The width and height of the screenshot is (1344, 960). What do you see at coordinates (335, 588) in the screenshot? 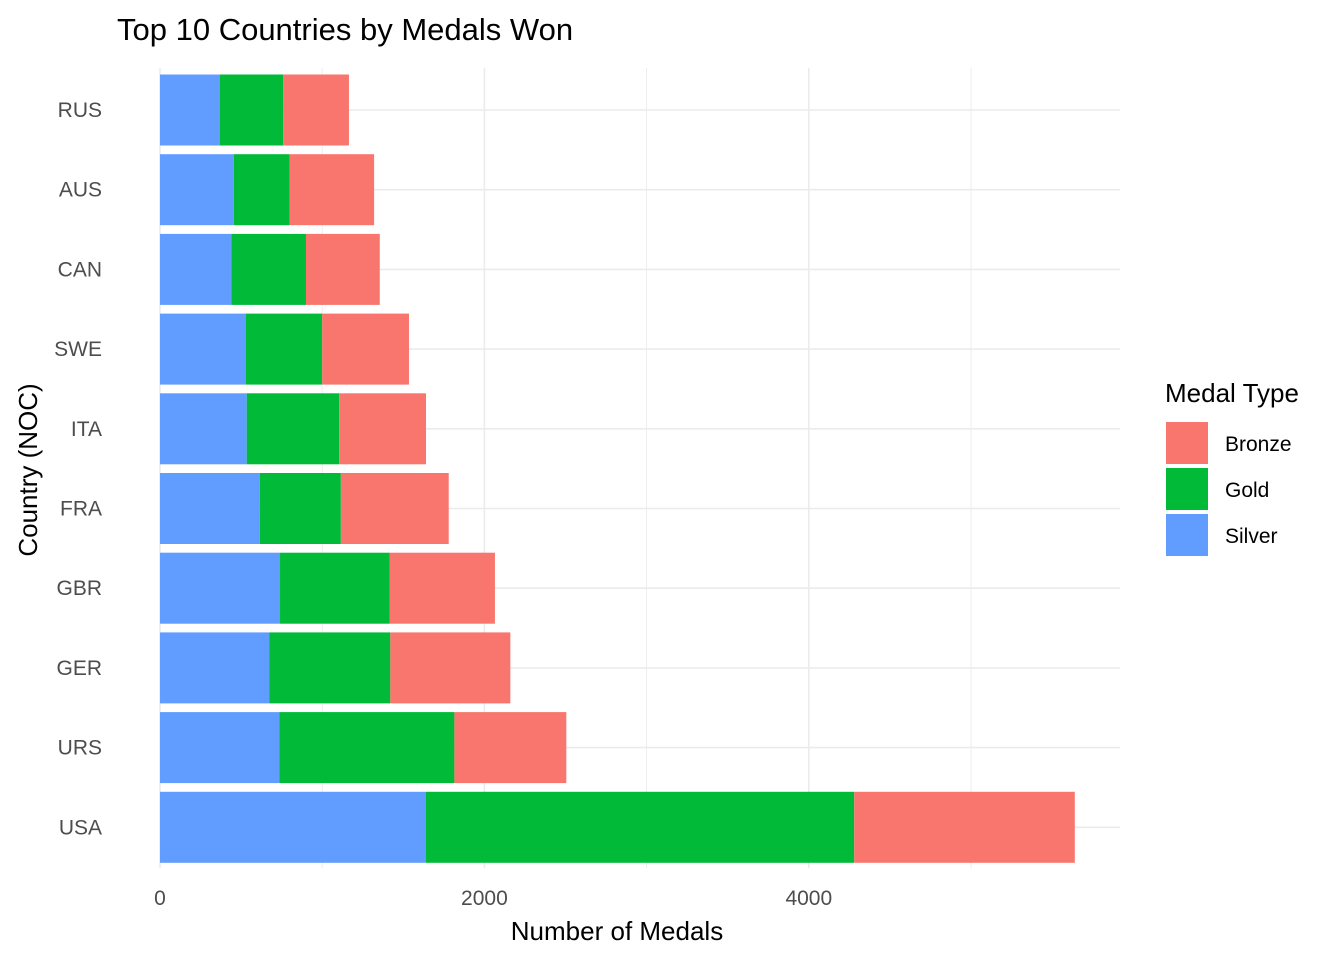
I see `bar-gbr-gold` at bounding box center [335, 588].